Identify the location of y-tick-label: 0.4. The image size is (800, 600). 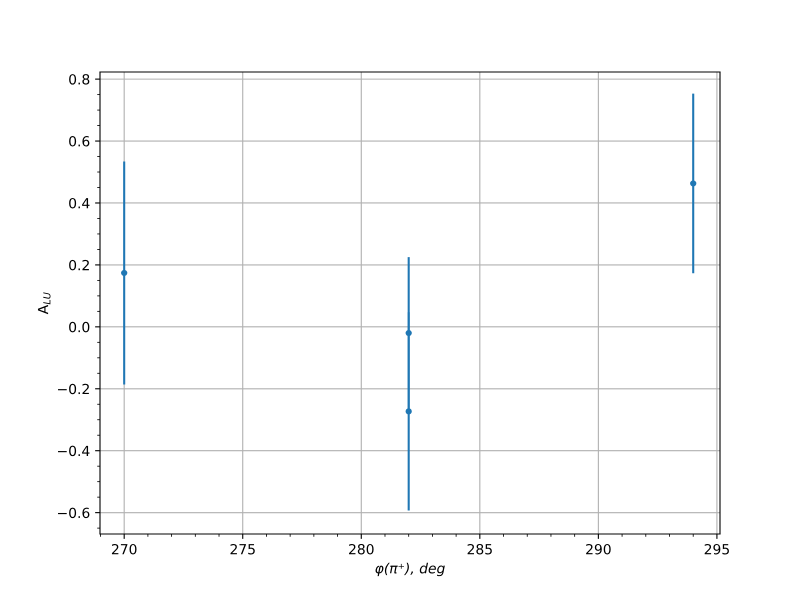
(79, 203).